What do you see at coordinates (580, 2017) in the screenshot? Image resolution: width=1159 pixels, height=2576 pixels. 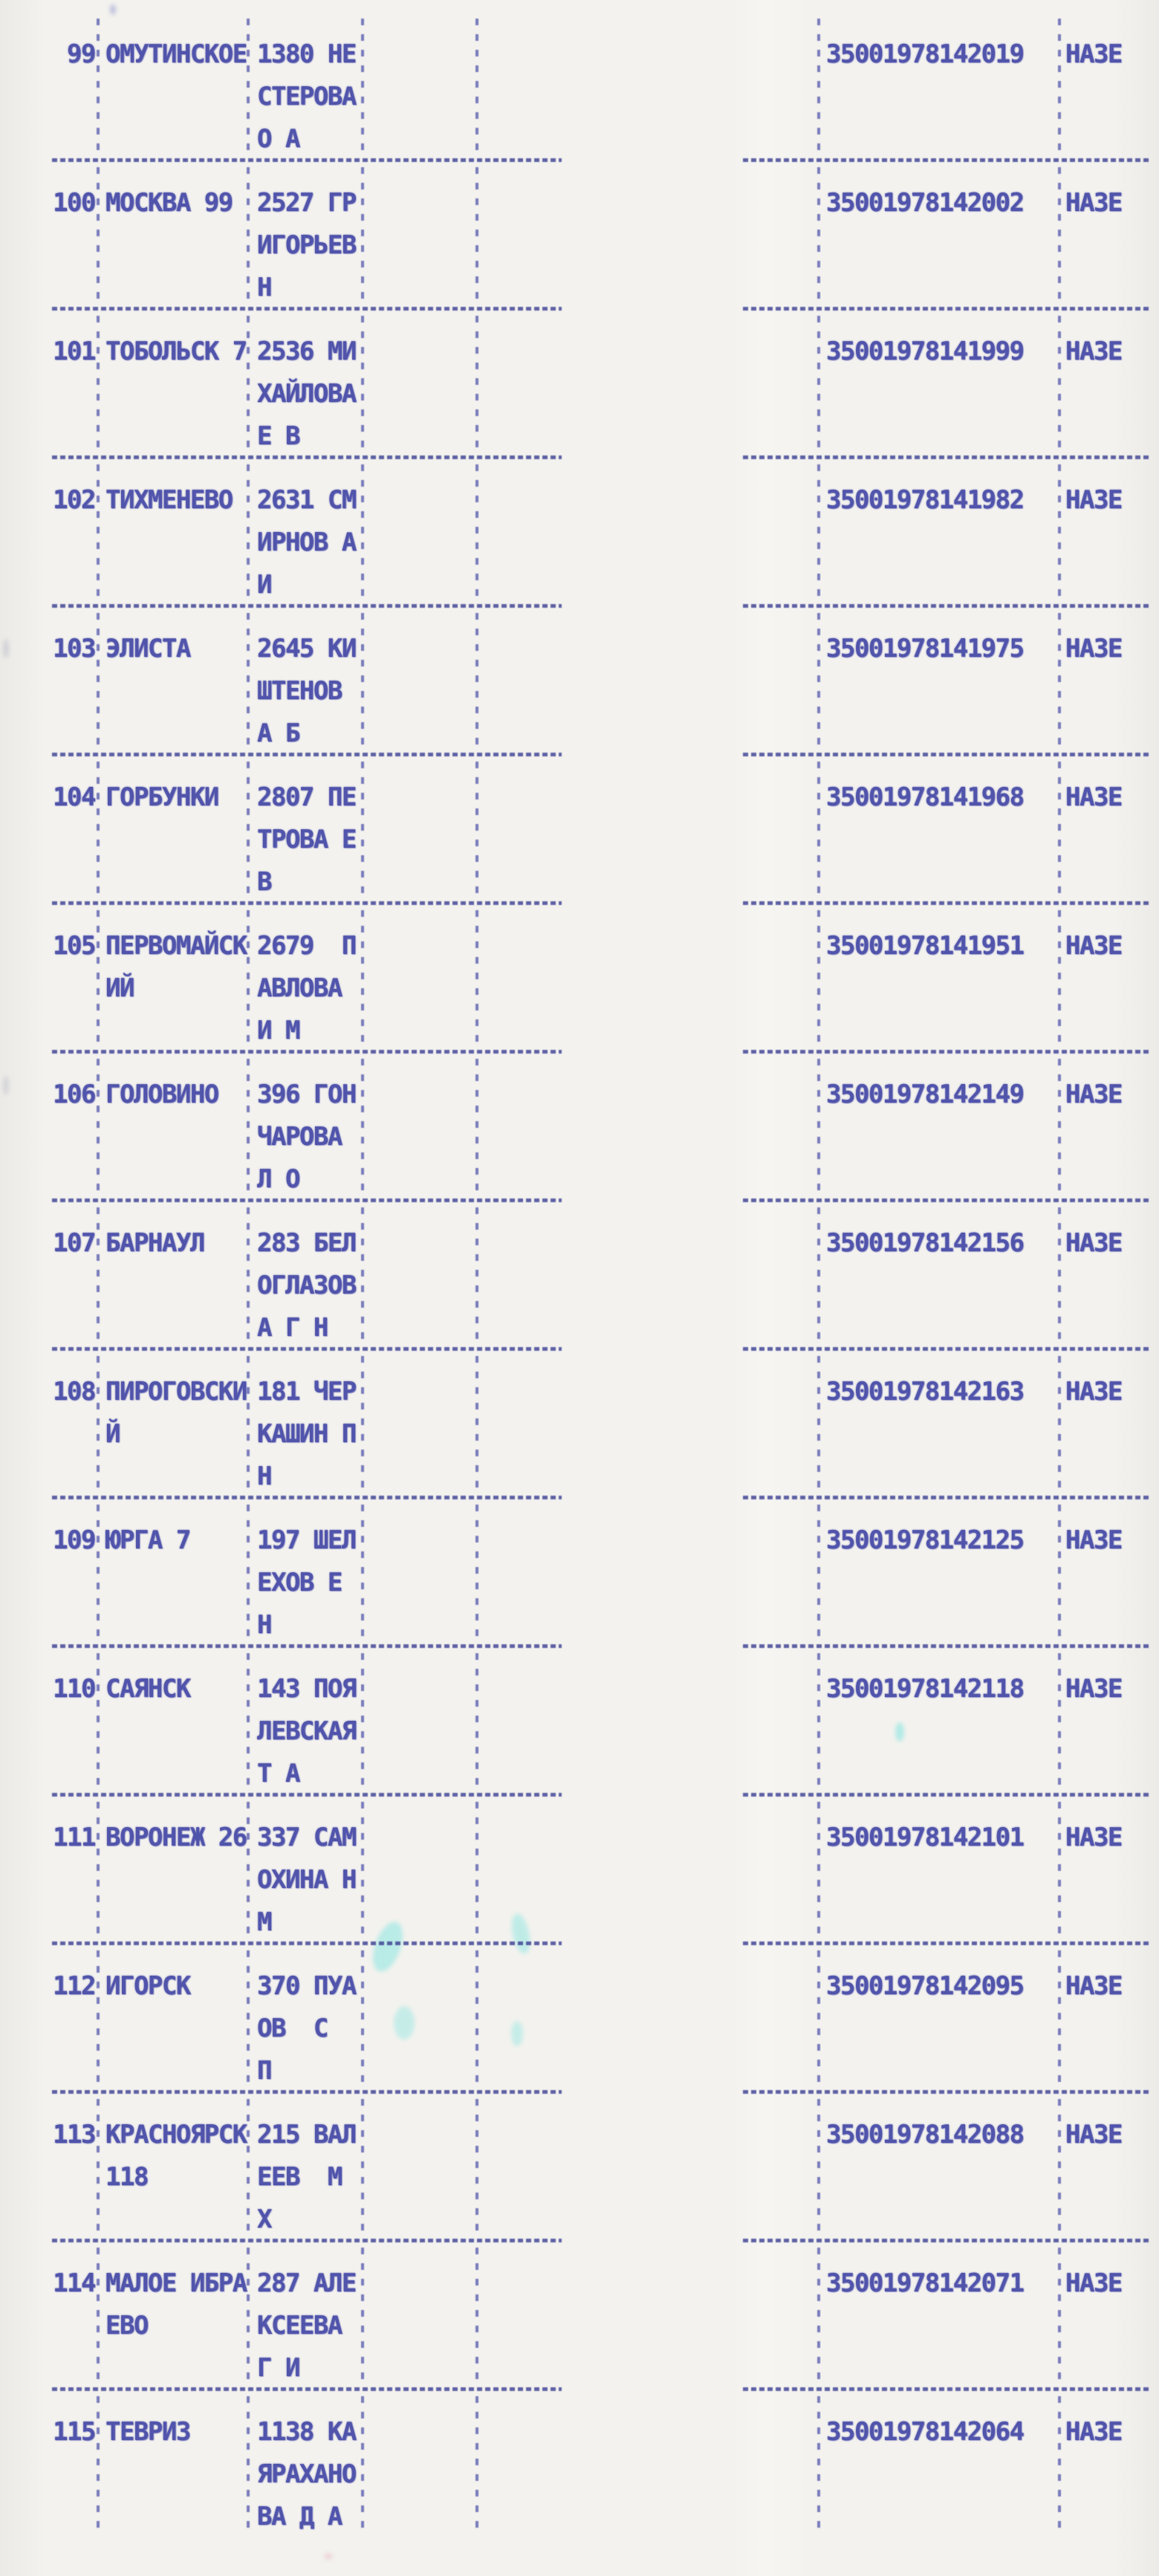 I see `table-row: 112 ИГОРСК 370 ПУА ОВ С П 35001978142095 НАЗЕ` at bounding box center [580, 2017].